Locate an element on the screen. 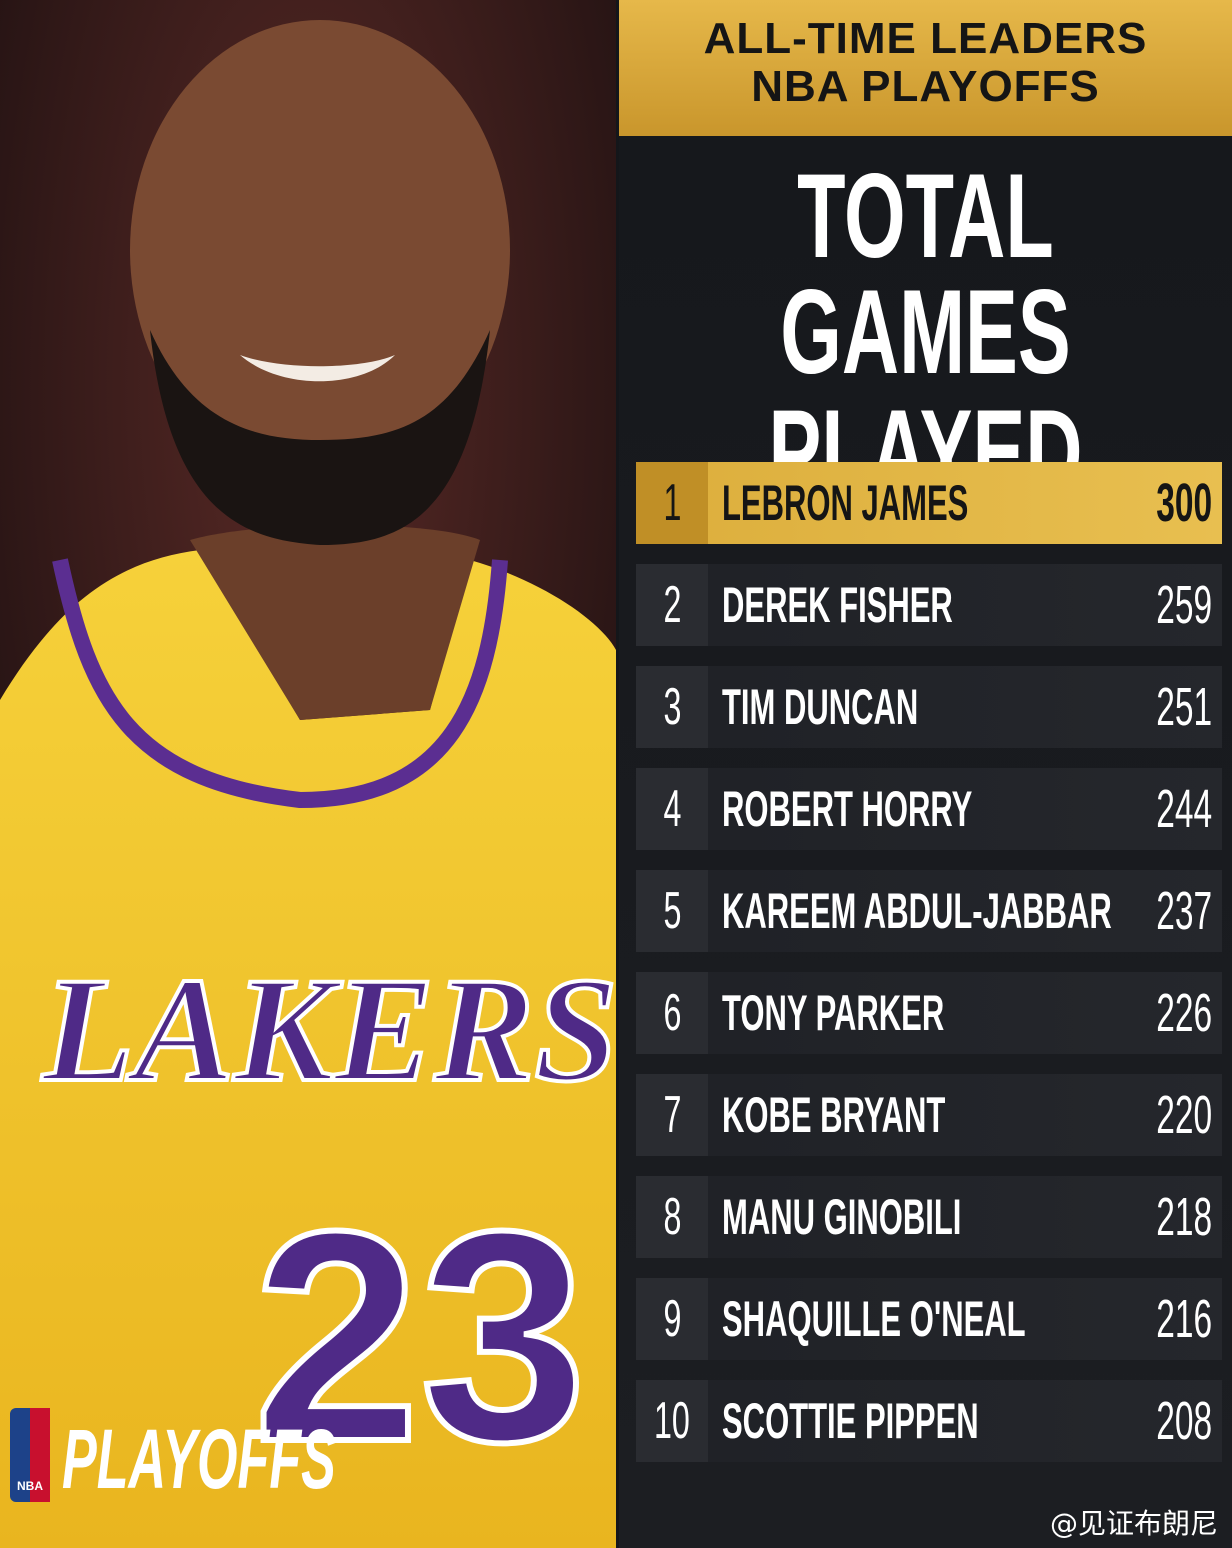 The image size is (1232, 1548). games-value: 216 is located at coordinates (1167, 1319).